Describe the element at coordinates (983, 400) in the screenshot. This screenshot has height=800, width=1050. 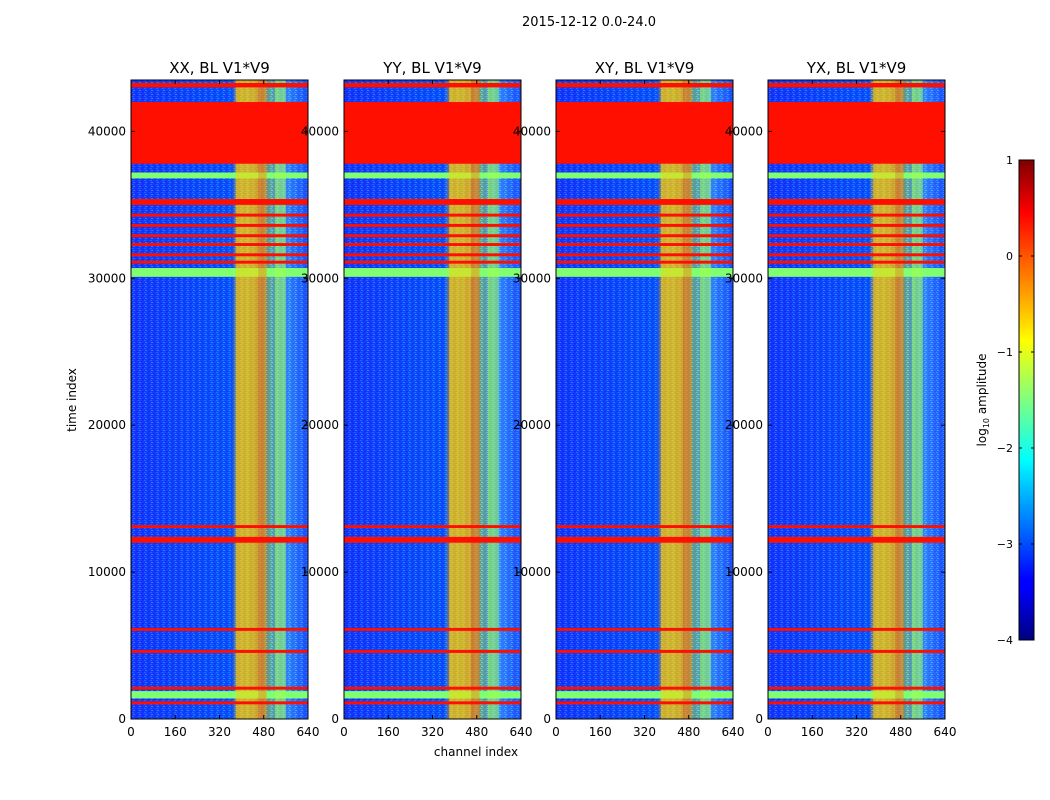
I see `colorbar-label: log10 amplitude` at that location.